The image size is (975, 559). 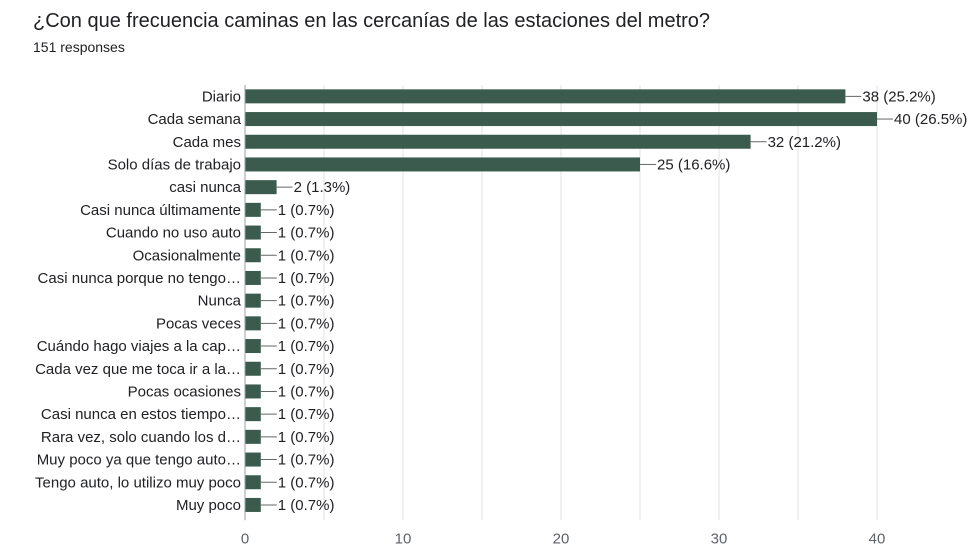 I want to click on value-label: 32 (21.2%), so click(x=804, y=142).